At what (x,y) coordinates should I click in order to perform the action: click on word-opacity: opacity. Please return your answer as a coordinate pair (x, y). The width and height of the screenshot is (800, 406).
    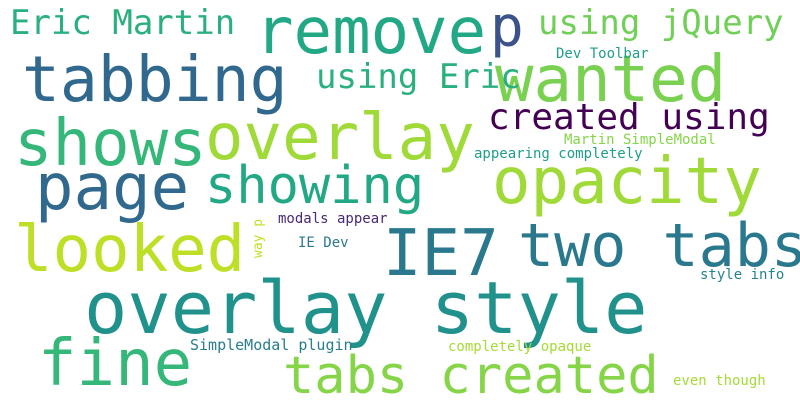
    Looking at the image, I should click on (627, 182).